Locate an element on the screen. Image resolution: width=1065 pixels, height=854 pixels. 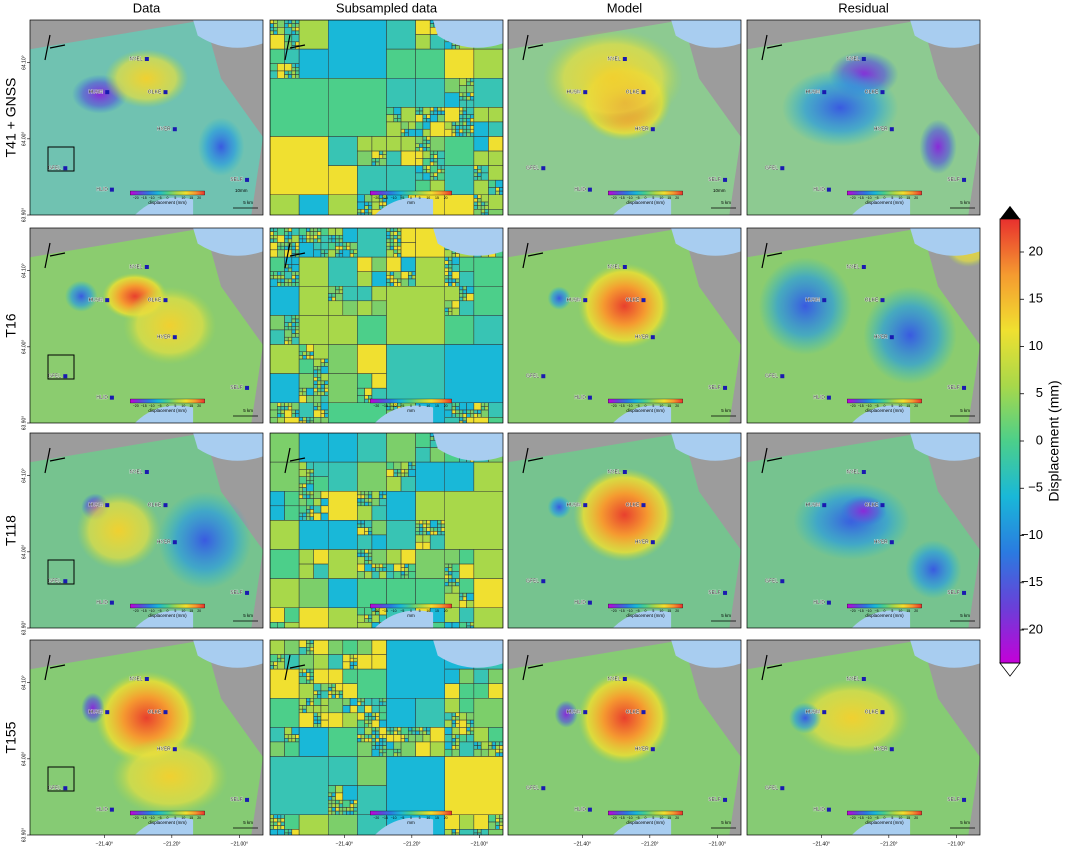
colorbar-tick-label: 0 is located at coordinates (1039, 439).